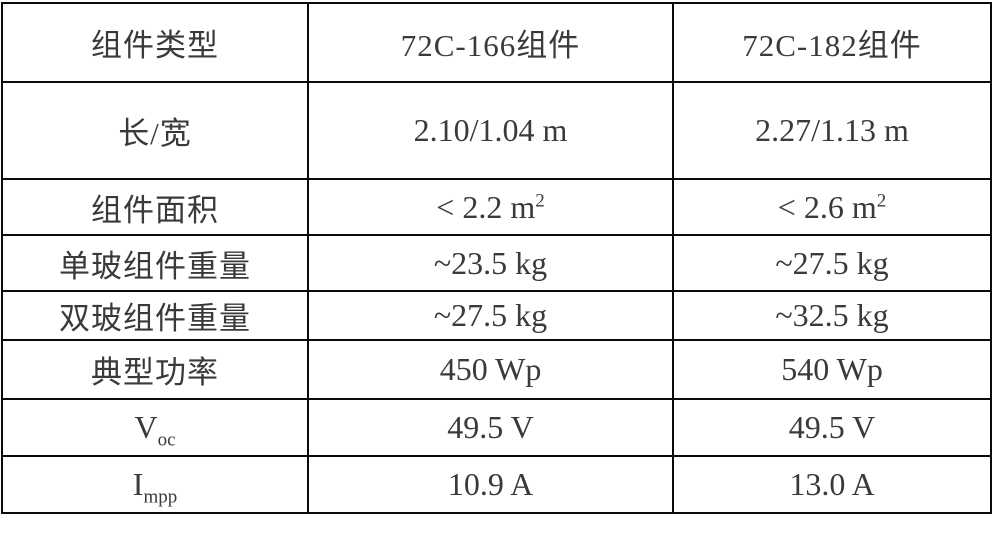 This screenshot has height=539, width=993. I want to click on value-166: < 2.2 m2, so click(490, 207).